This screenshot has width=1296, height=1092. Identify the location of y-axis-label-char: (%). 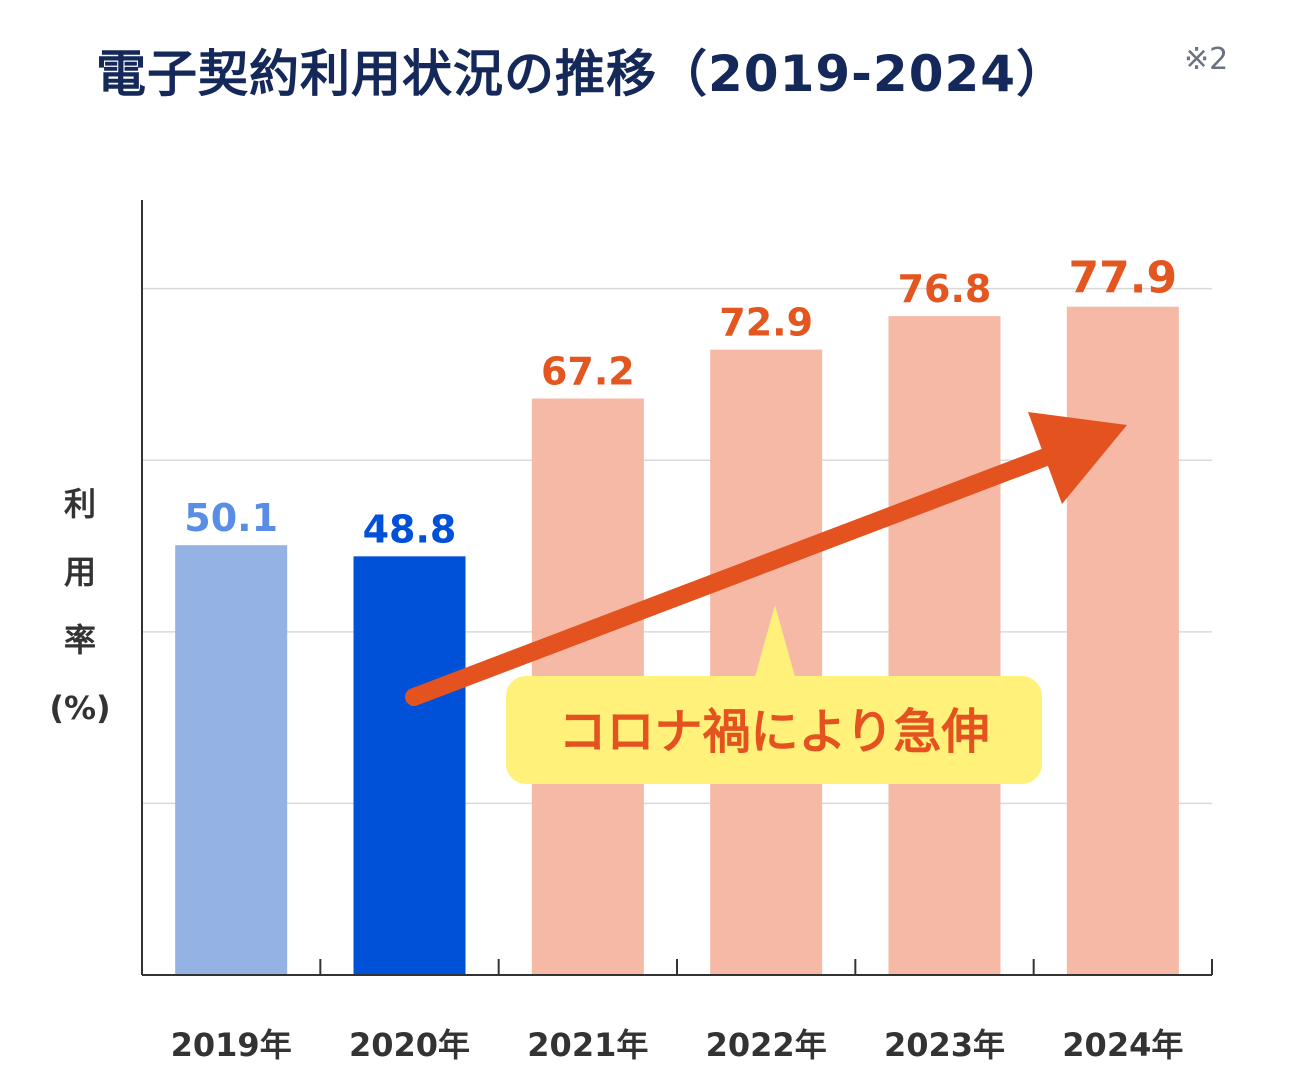
(80, 708).